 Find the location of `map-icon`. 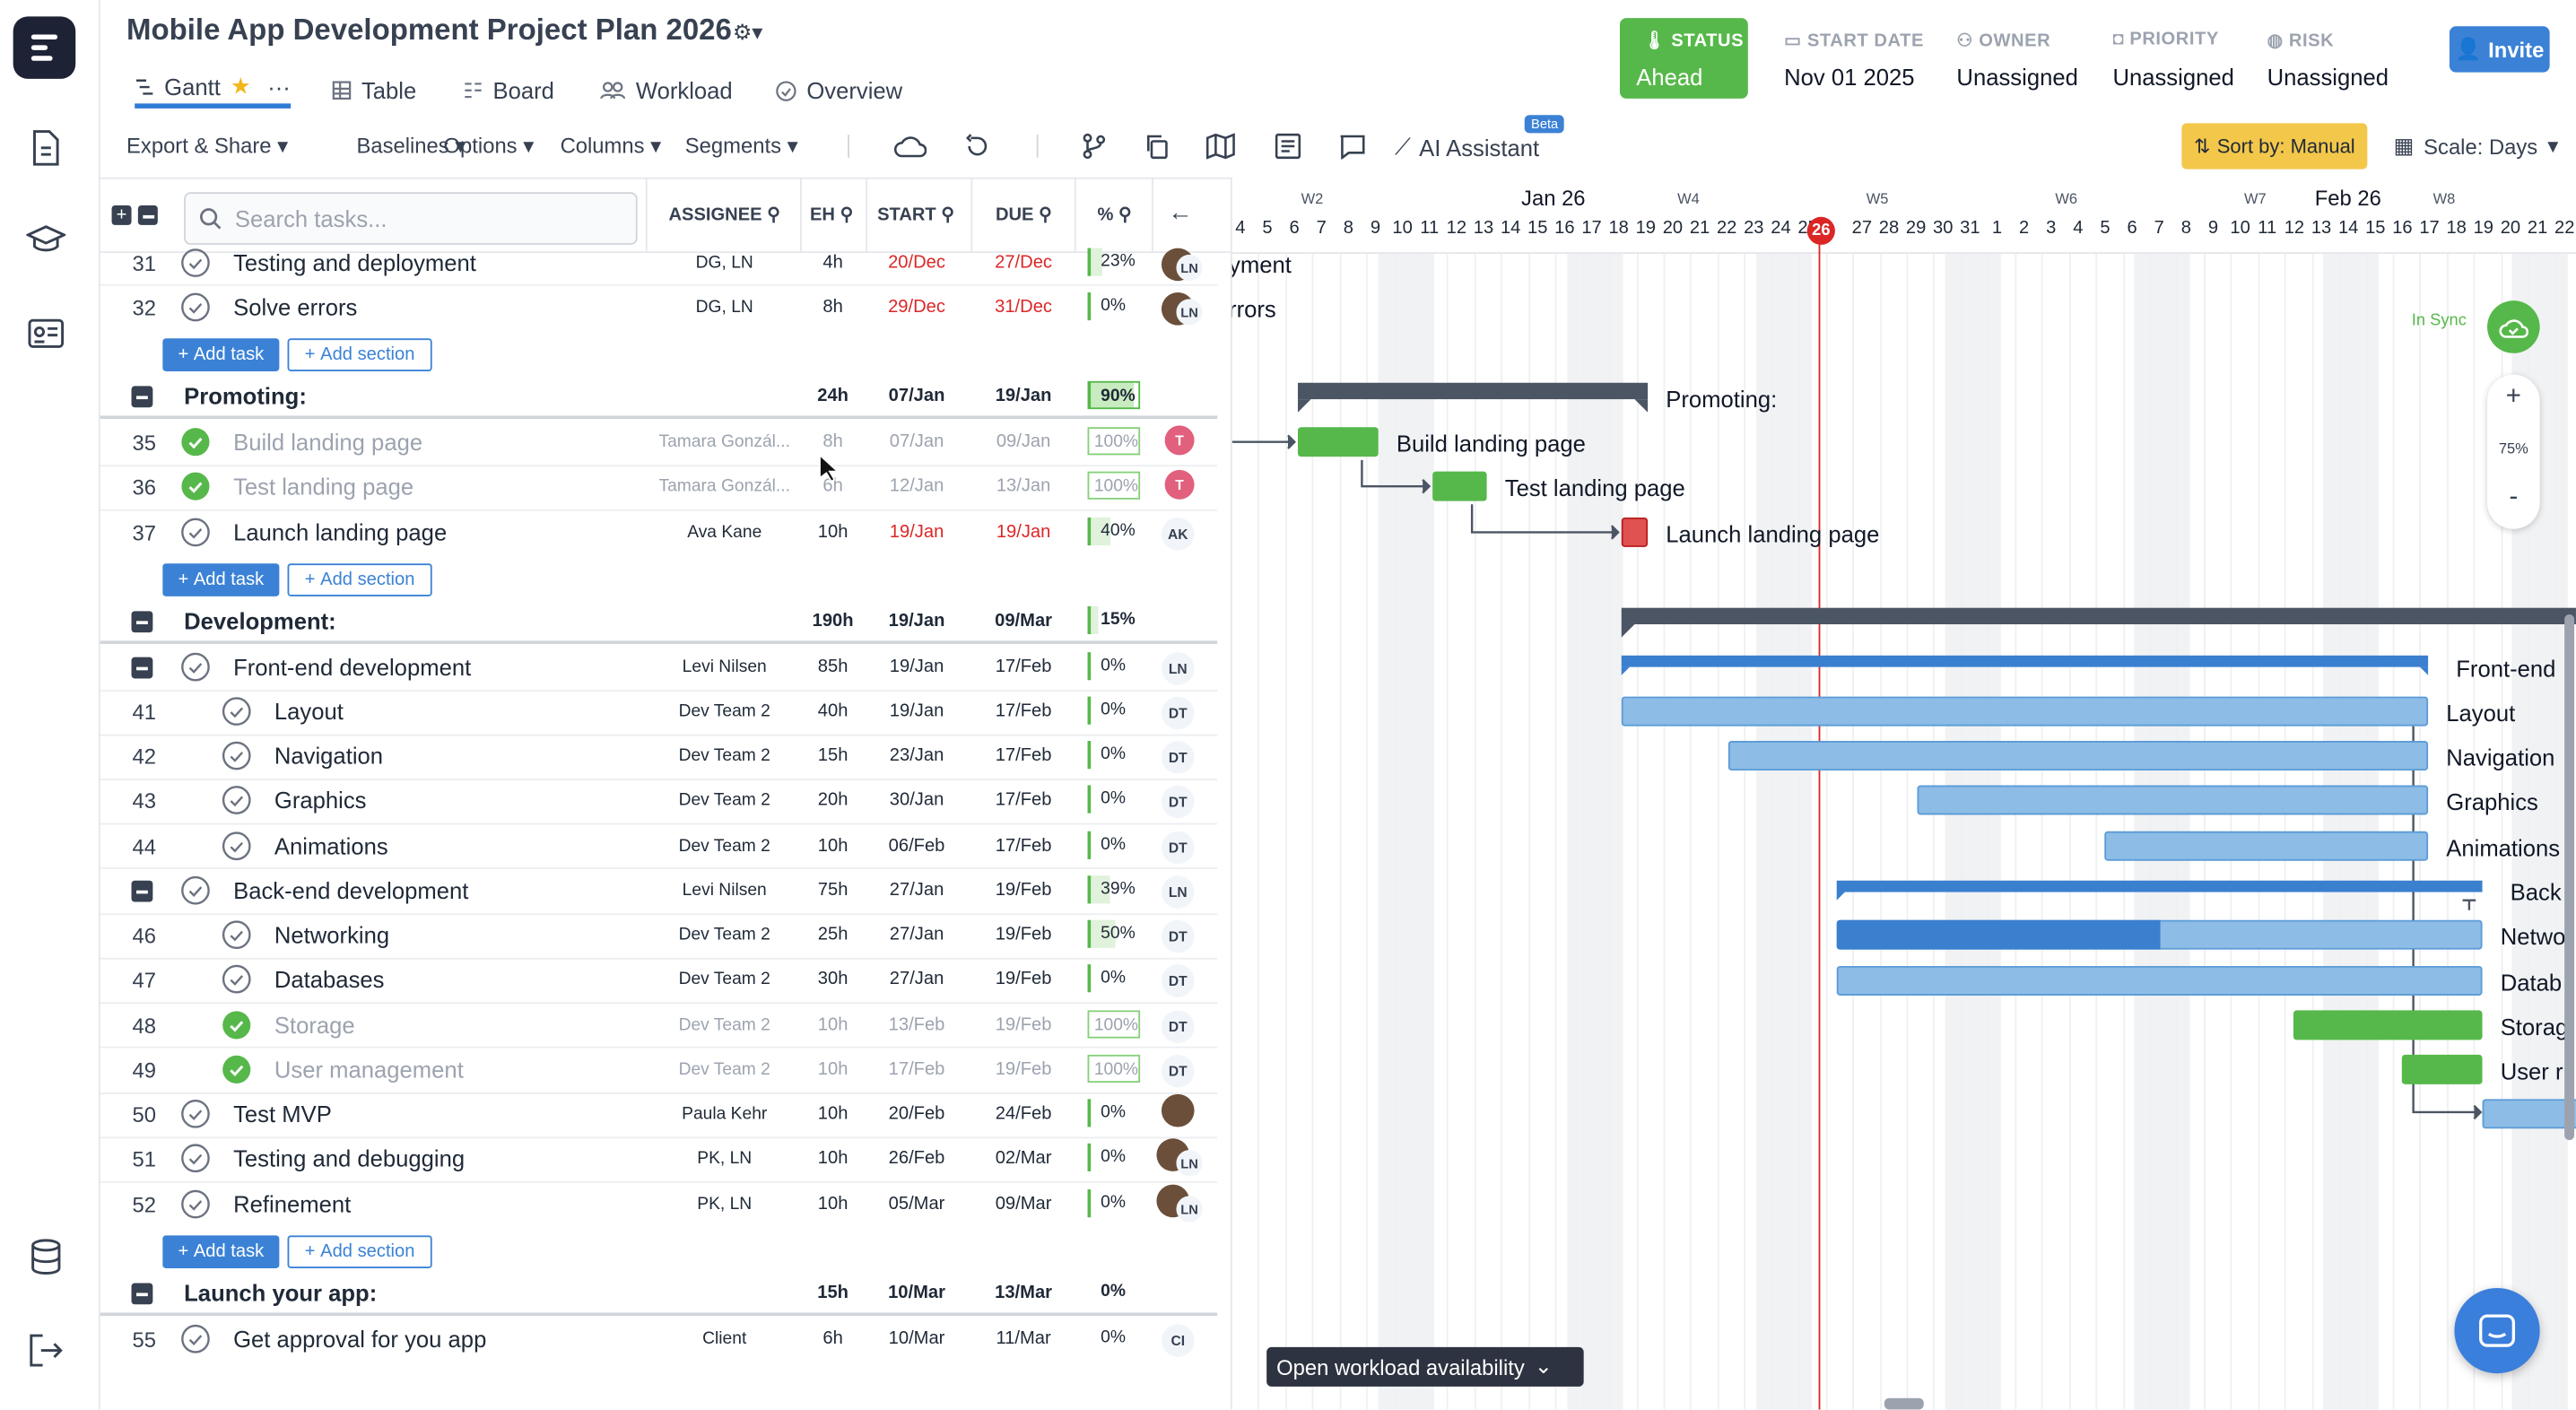

map-icon is located at coordinates (1221, 147).